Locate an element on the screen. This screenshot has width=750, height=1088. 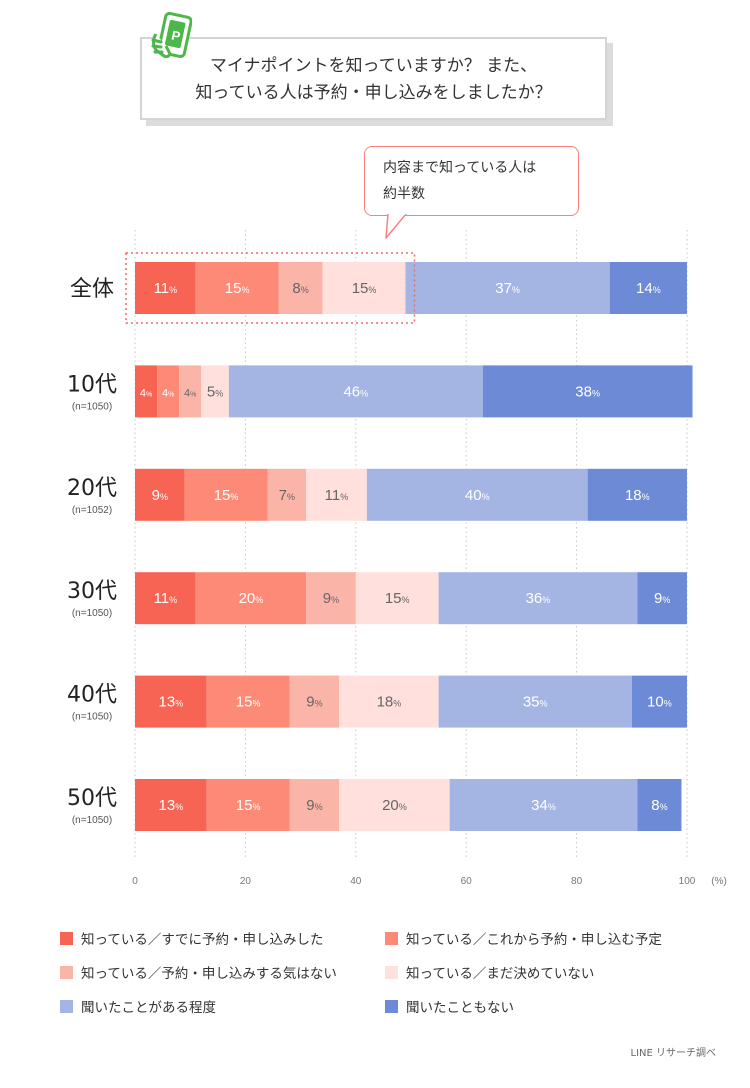
x-axis-unit: (%) is located at coordinates (719, 881).